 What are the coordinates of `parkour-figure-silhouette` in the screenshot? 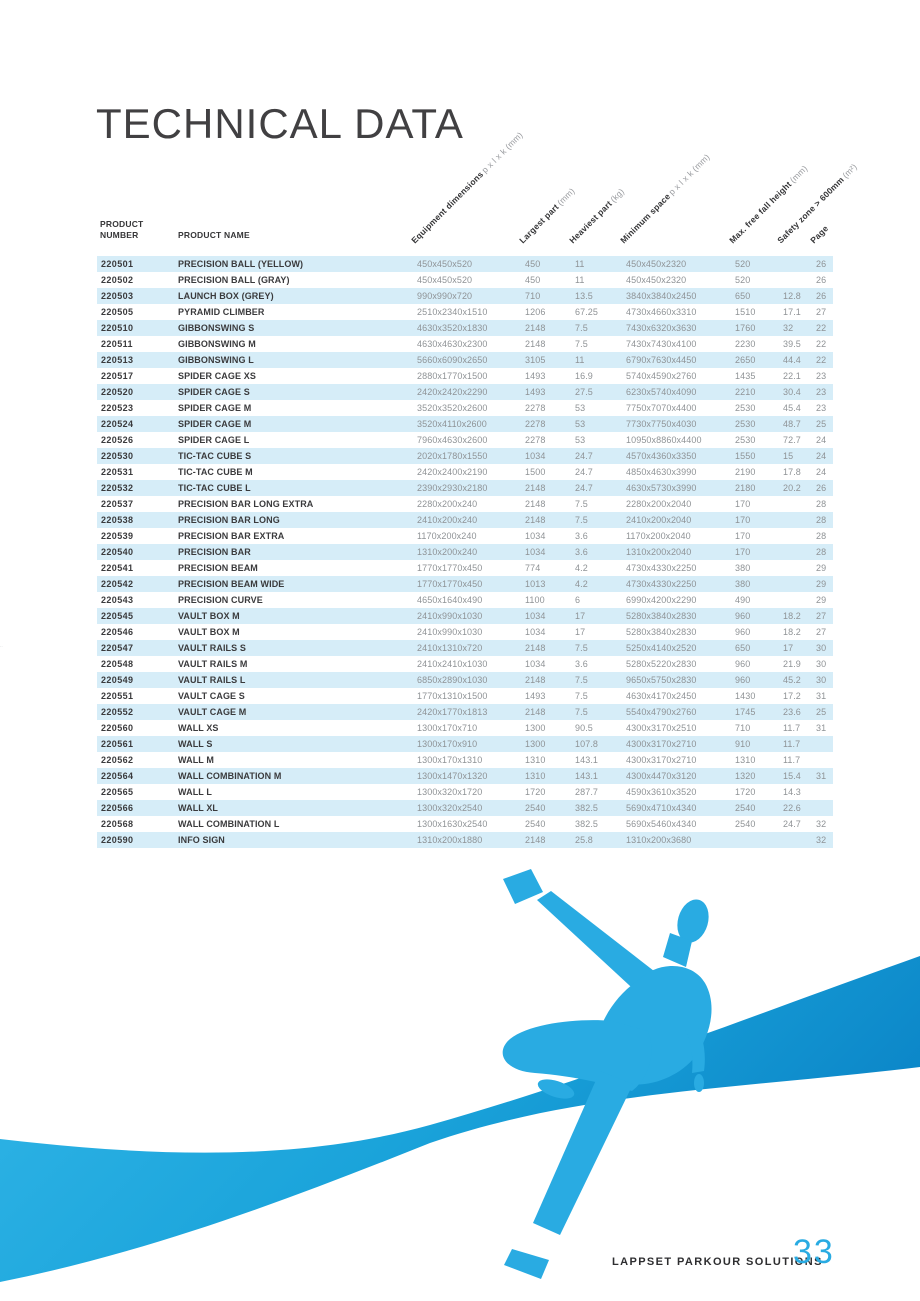 It's located at (607, 1074).